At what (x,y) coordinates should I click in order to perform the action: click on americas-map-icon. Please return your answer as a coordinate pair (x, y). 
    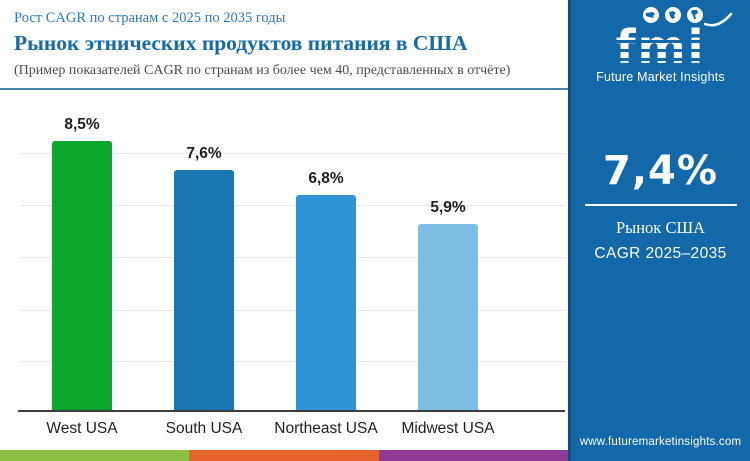
    Looking at the image, I should click on (694, 15).